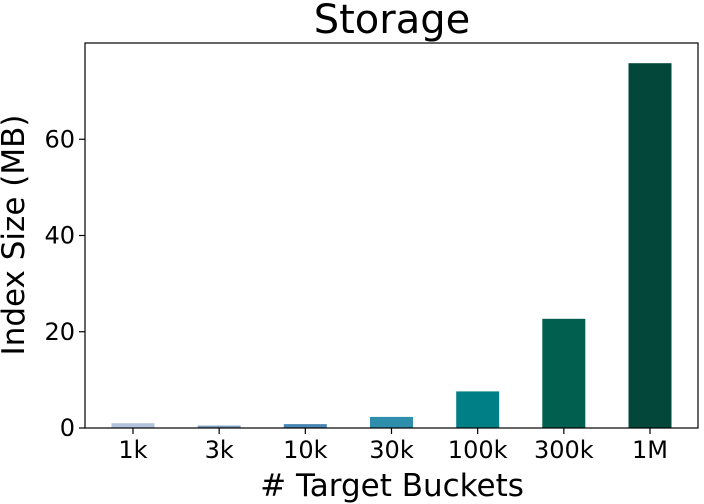 This screenshot has height=504, width=704. I want to click on x-axis-ticks: 1k 3k 10k 30k 100k 300k 1M, so click(393, 446).